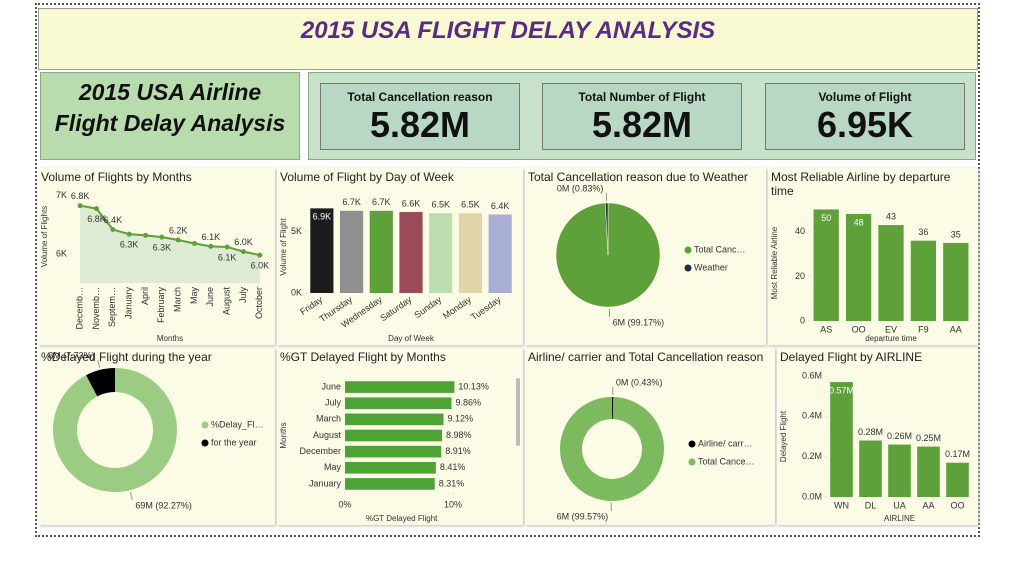 This screenshot has height=580, width=1012. What do you see at coordinates (638, 177) in the screenshot?
I see `chart-title: Total Cancellation reason due to Weather` at bounding box center [638, 177].